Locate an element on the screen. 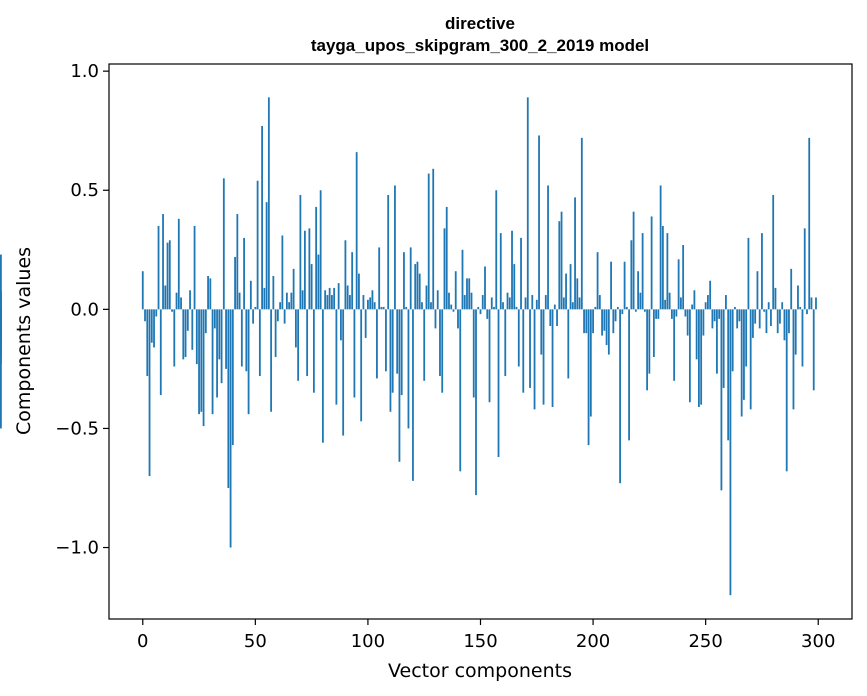 Image resolution: width=867 pixels, height=696 pixels. y-tick-label: −0.5 is located at coordinates (77, 428).